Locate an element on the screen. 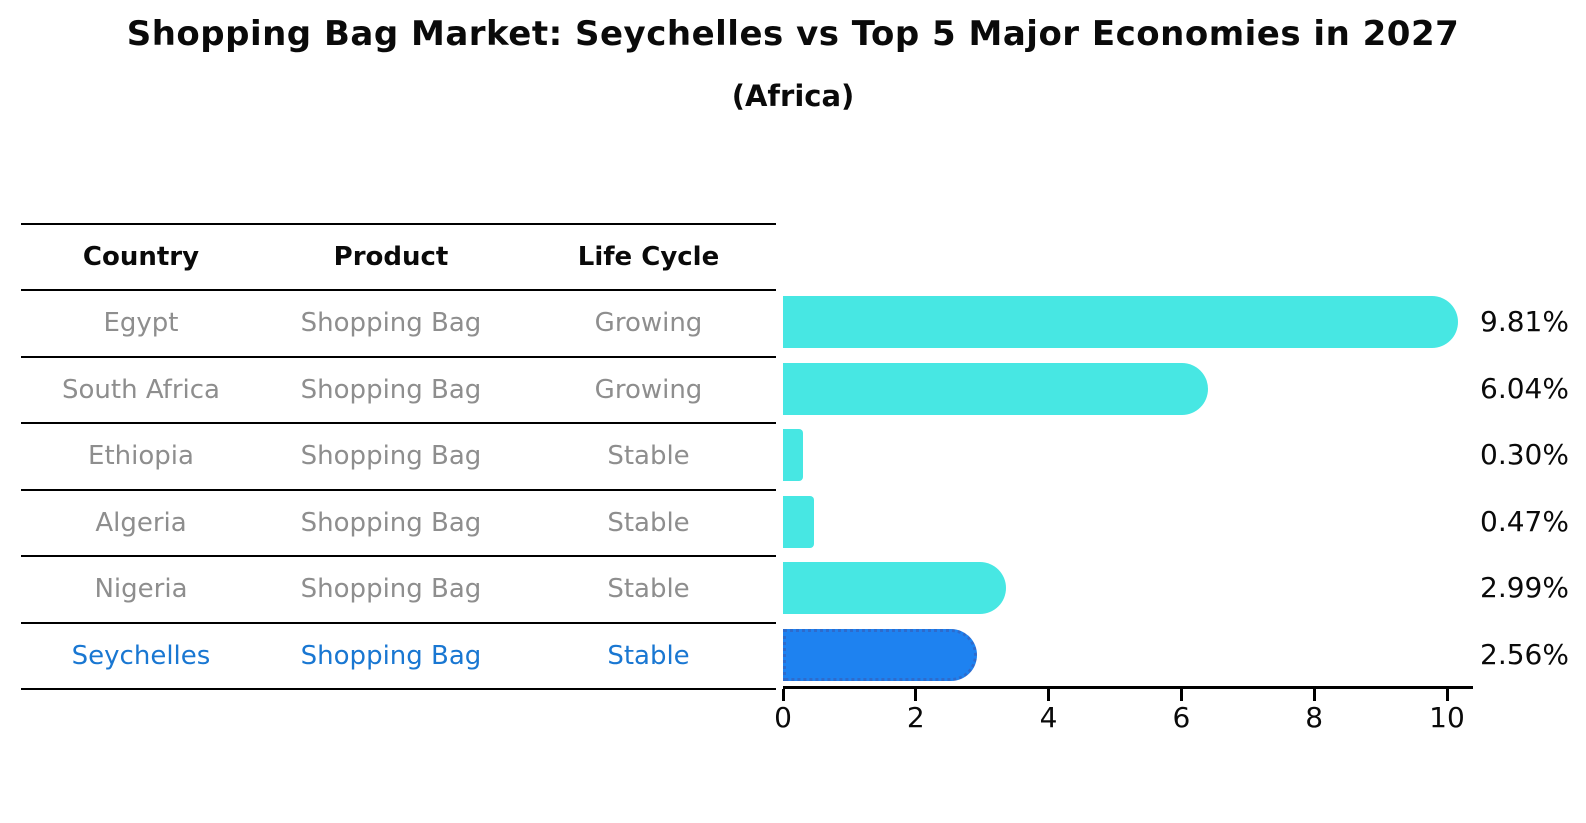 This screenshot has height=823, width=1586. x-axis-tick-label: 8 is located at coordinates (1314, 717).